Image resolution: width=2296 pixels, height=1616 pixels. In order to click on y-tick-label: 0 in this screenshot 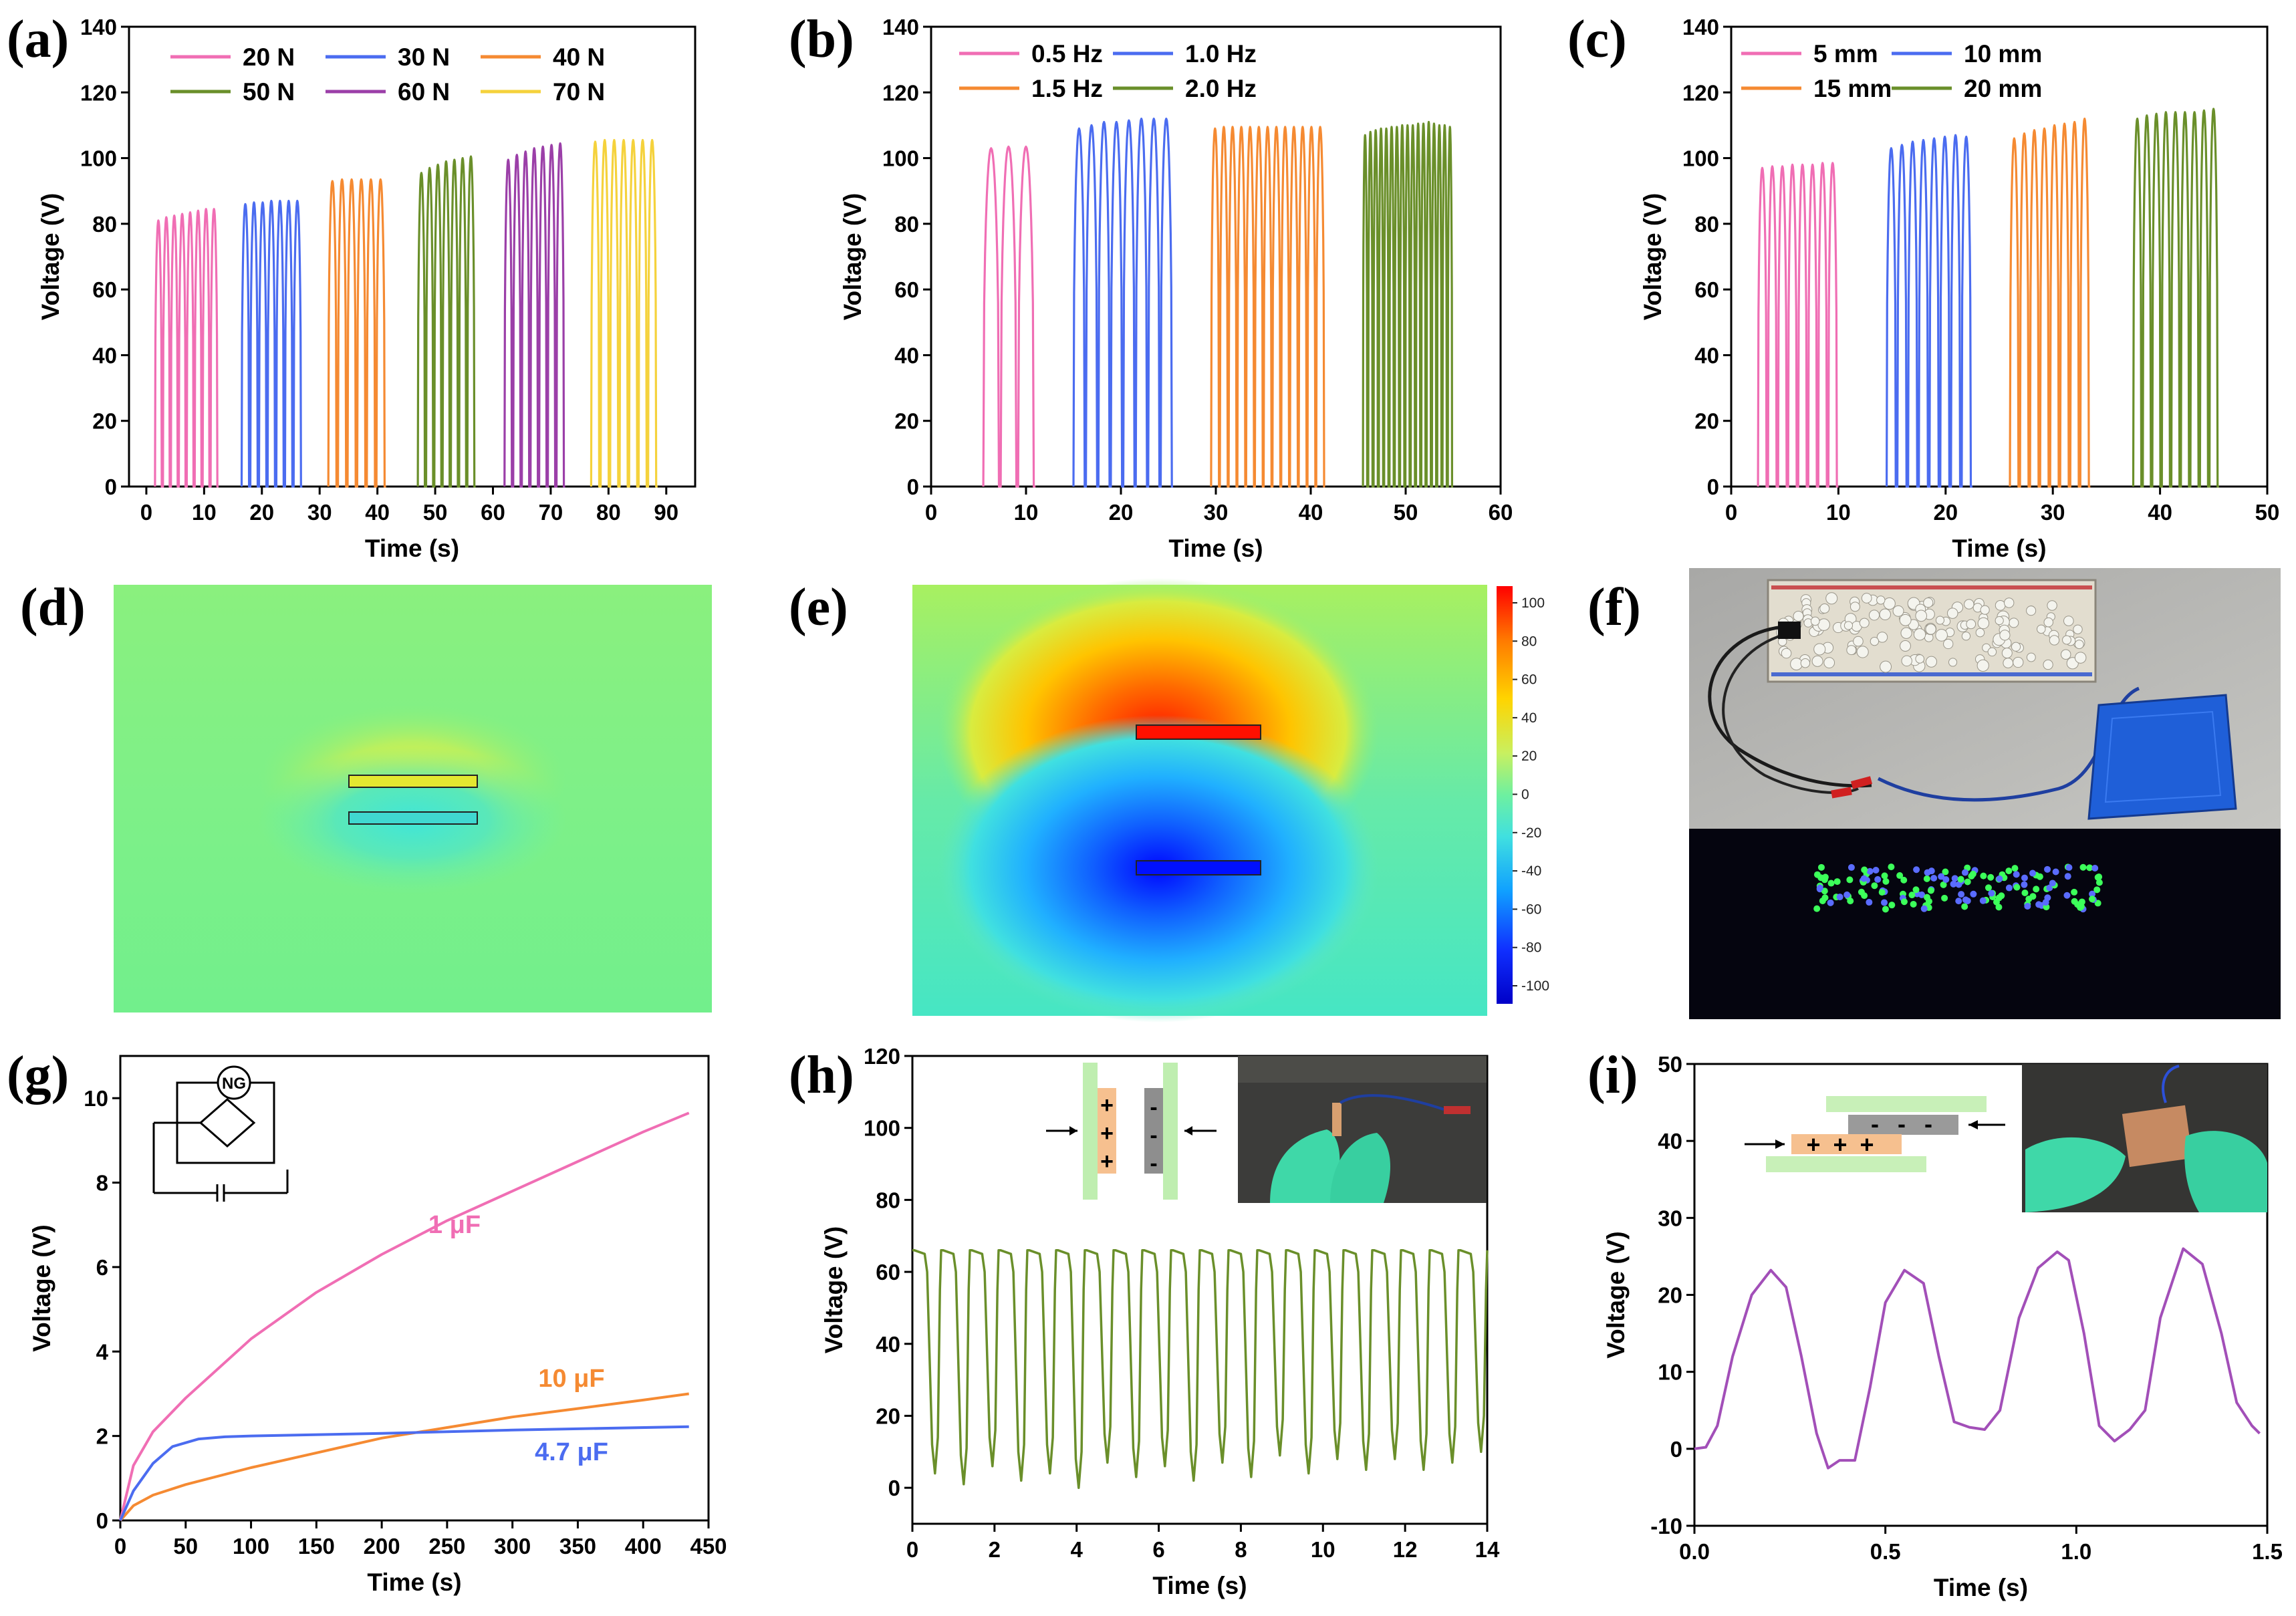, I will do `click(913, 487)`.